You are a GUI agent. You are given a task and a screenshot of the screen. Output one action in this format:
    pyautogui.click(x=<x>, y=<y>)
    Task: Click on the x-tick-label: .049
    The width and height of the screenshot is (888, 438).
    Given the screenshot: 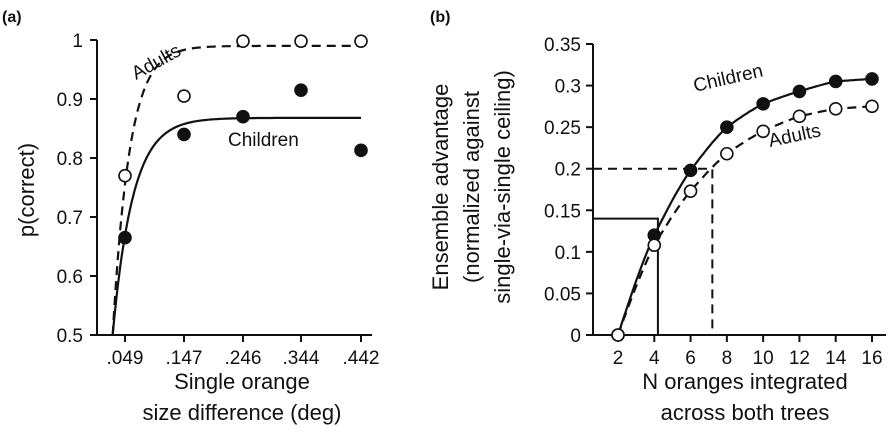 What is the action you would take?
    pyautogui.click(x=125, y=358)
    